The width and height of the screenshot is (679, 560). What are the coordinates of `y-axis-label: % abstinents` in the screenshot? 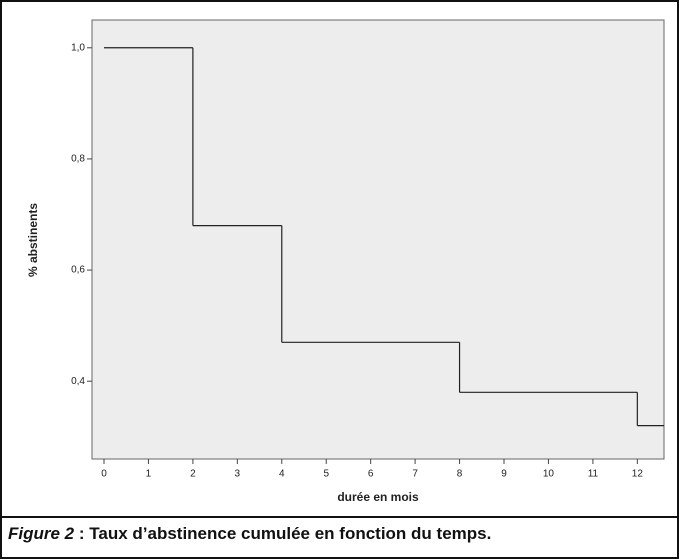 It's located at (33, 240).